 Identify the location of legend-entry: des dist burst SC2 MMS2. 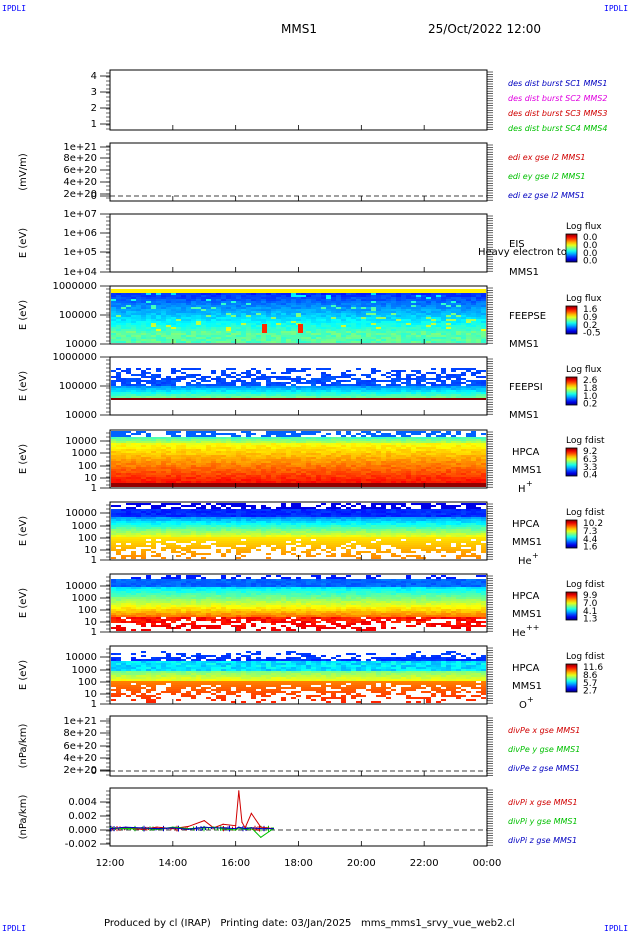
(557, 98).